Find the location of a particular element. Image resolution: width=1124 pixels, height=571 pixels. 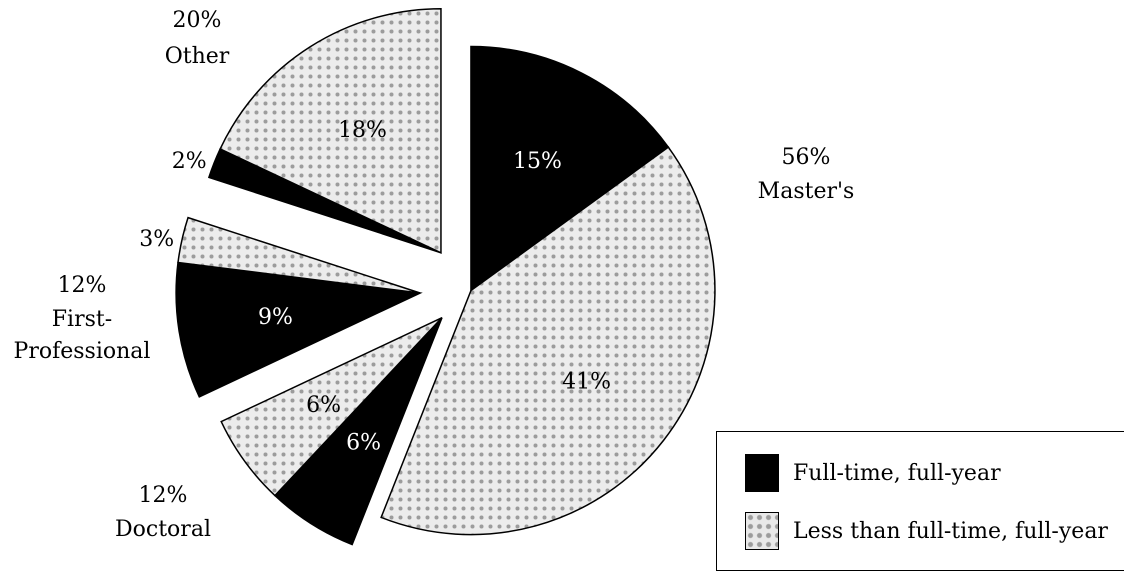

slice-label-doctoral-part-time: 6% is located at coordinates (323, 405).